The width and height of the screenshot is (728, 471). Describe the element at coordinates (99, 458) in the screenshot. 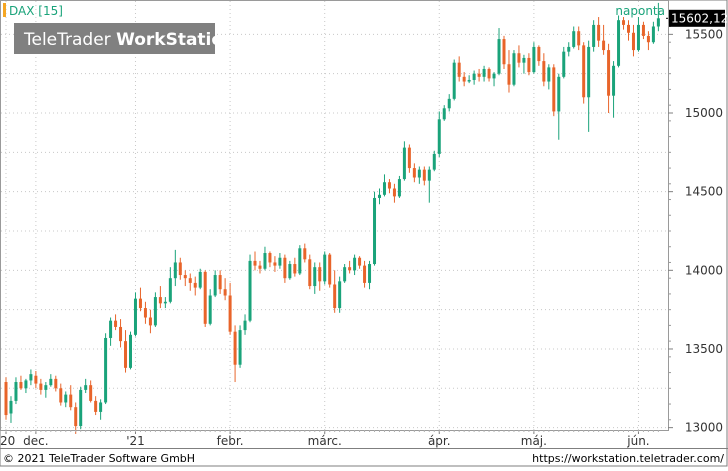

I see `footer-copyright: © 2021 TeleTrader Software GmbH` at that location.